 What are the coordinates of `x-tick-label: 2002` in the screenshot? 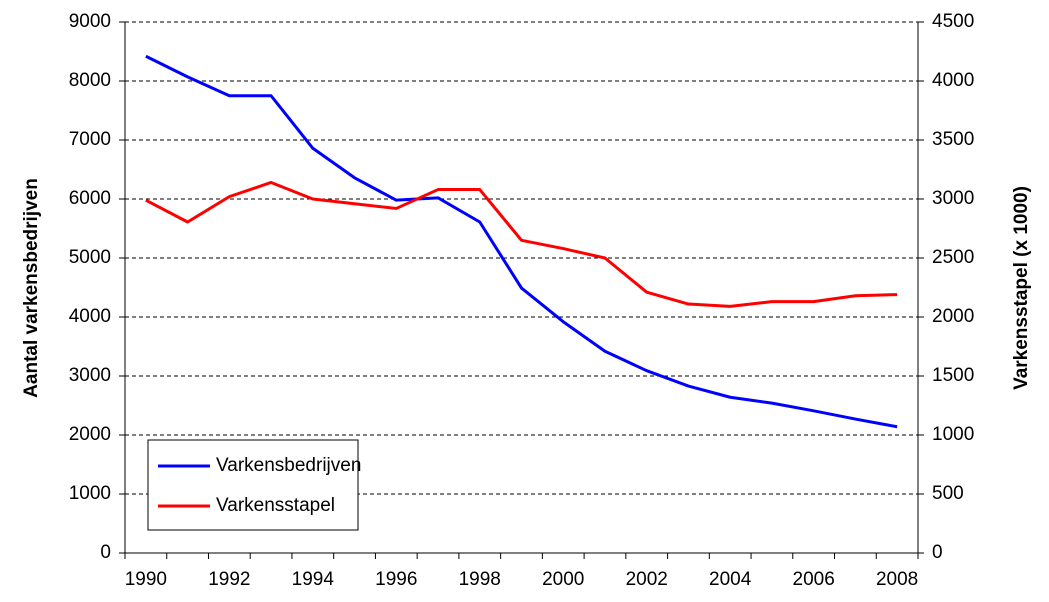 It's located at (647, 579).